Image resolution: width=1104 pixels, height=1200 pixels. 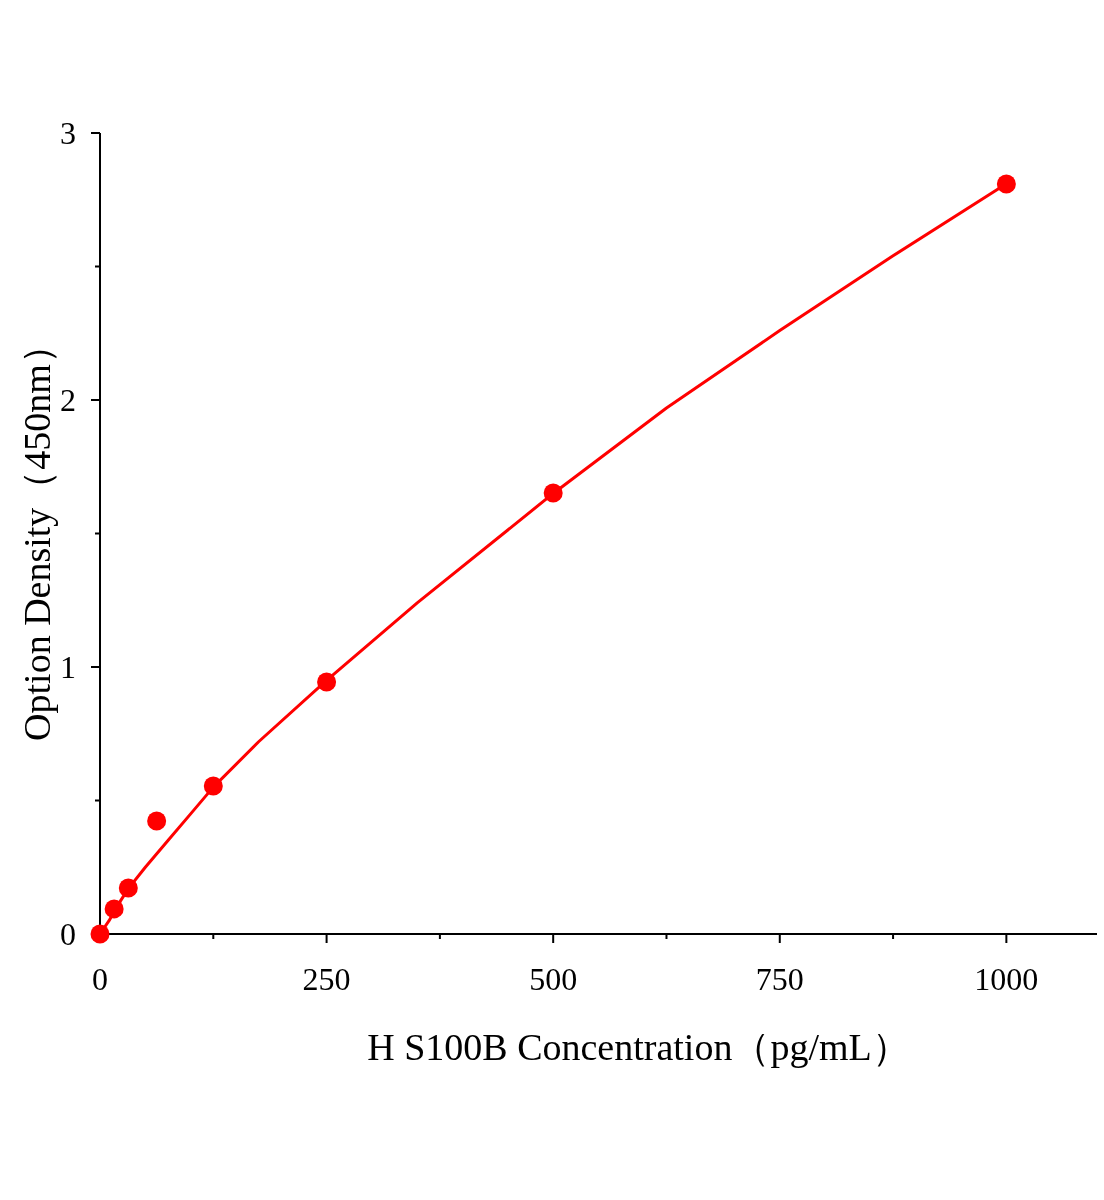 What do you see at coordinates (326, 979) in the screenshot?
I see `x-tick-label: 250` at bounding box center [326, 979].